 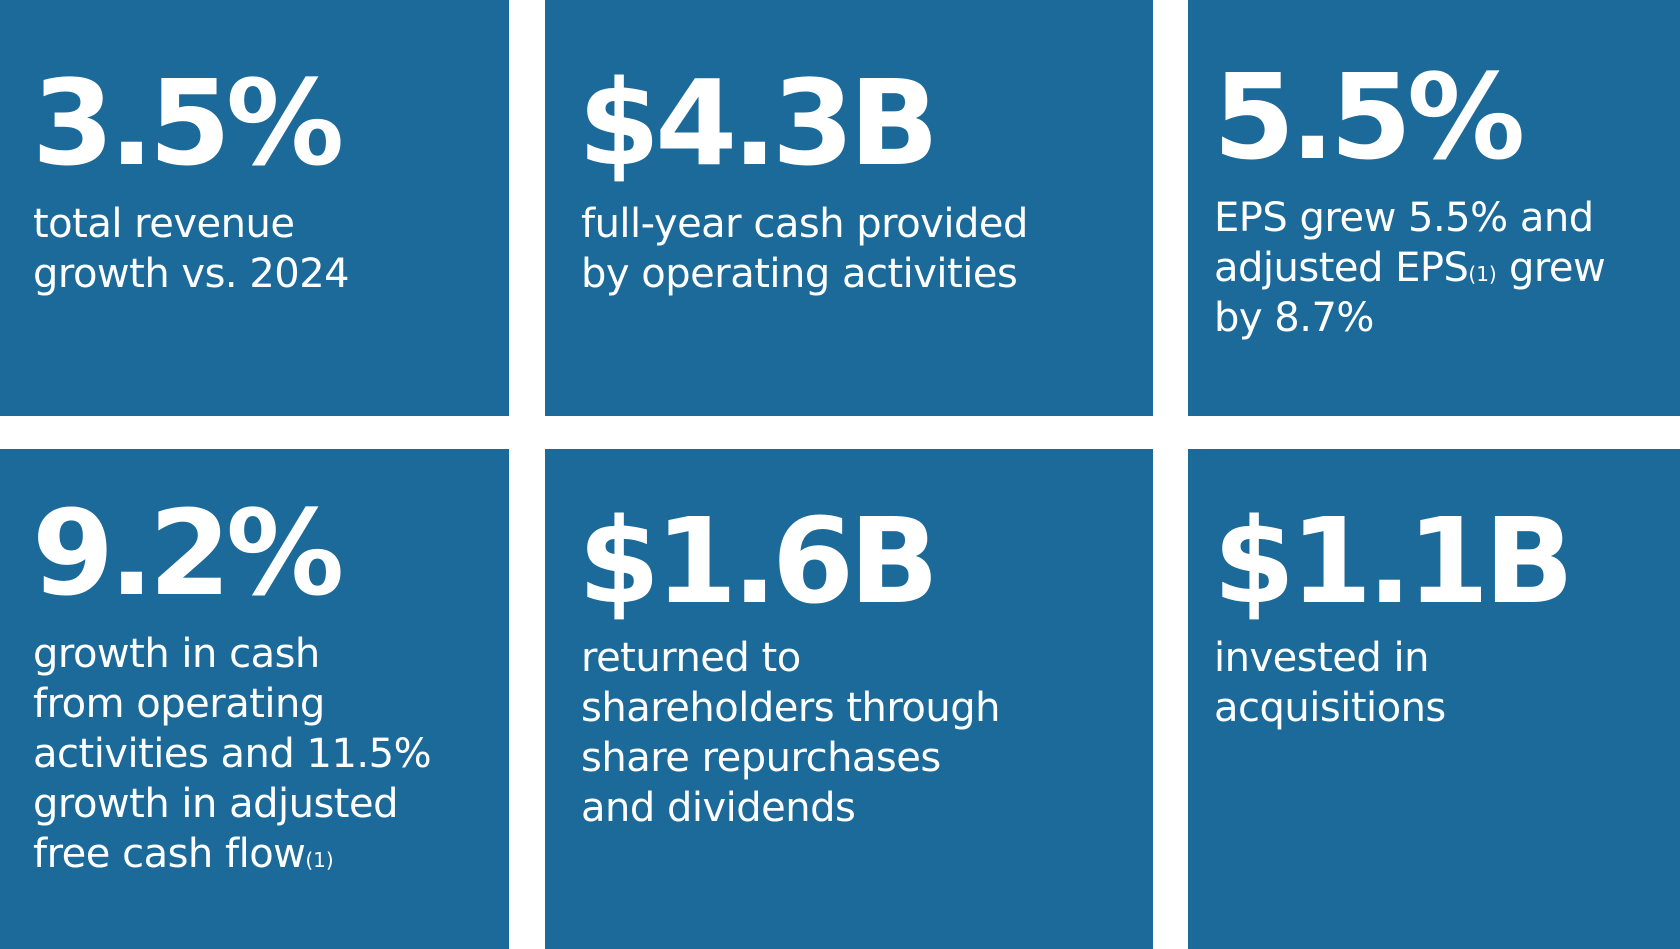 I want to click on description-line: by 8.7%, so click(x=1294, y=318).